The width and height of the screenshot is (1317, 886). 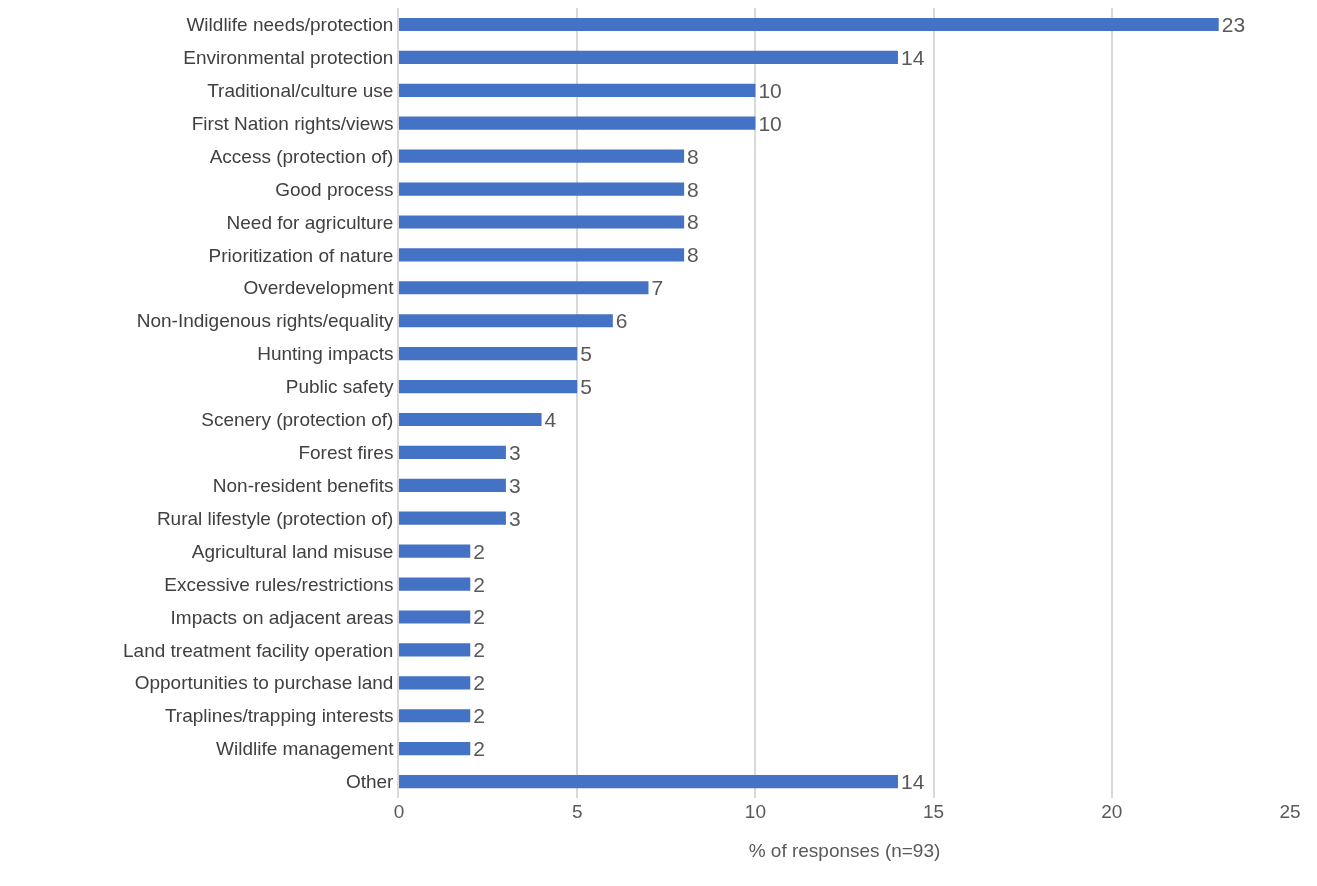 I want to click on x-tick-label: 15, so click(x=934, y=811).